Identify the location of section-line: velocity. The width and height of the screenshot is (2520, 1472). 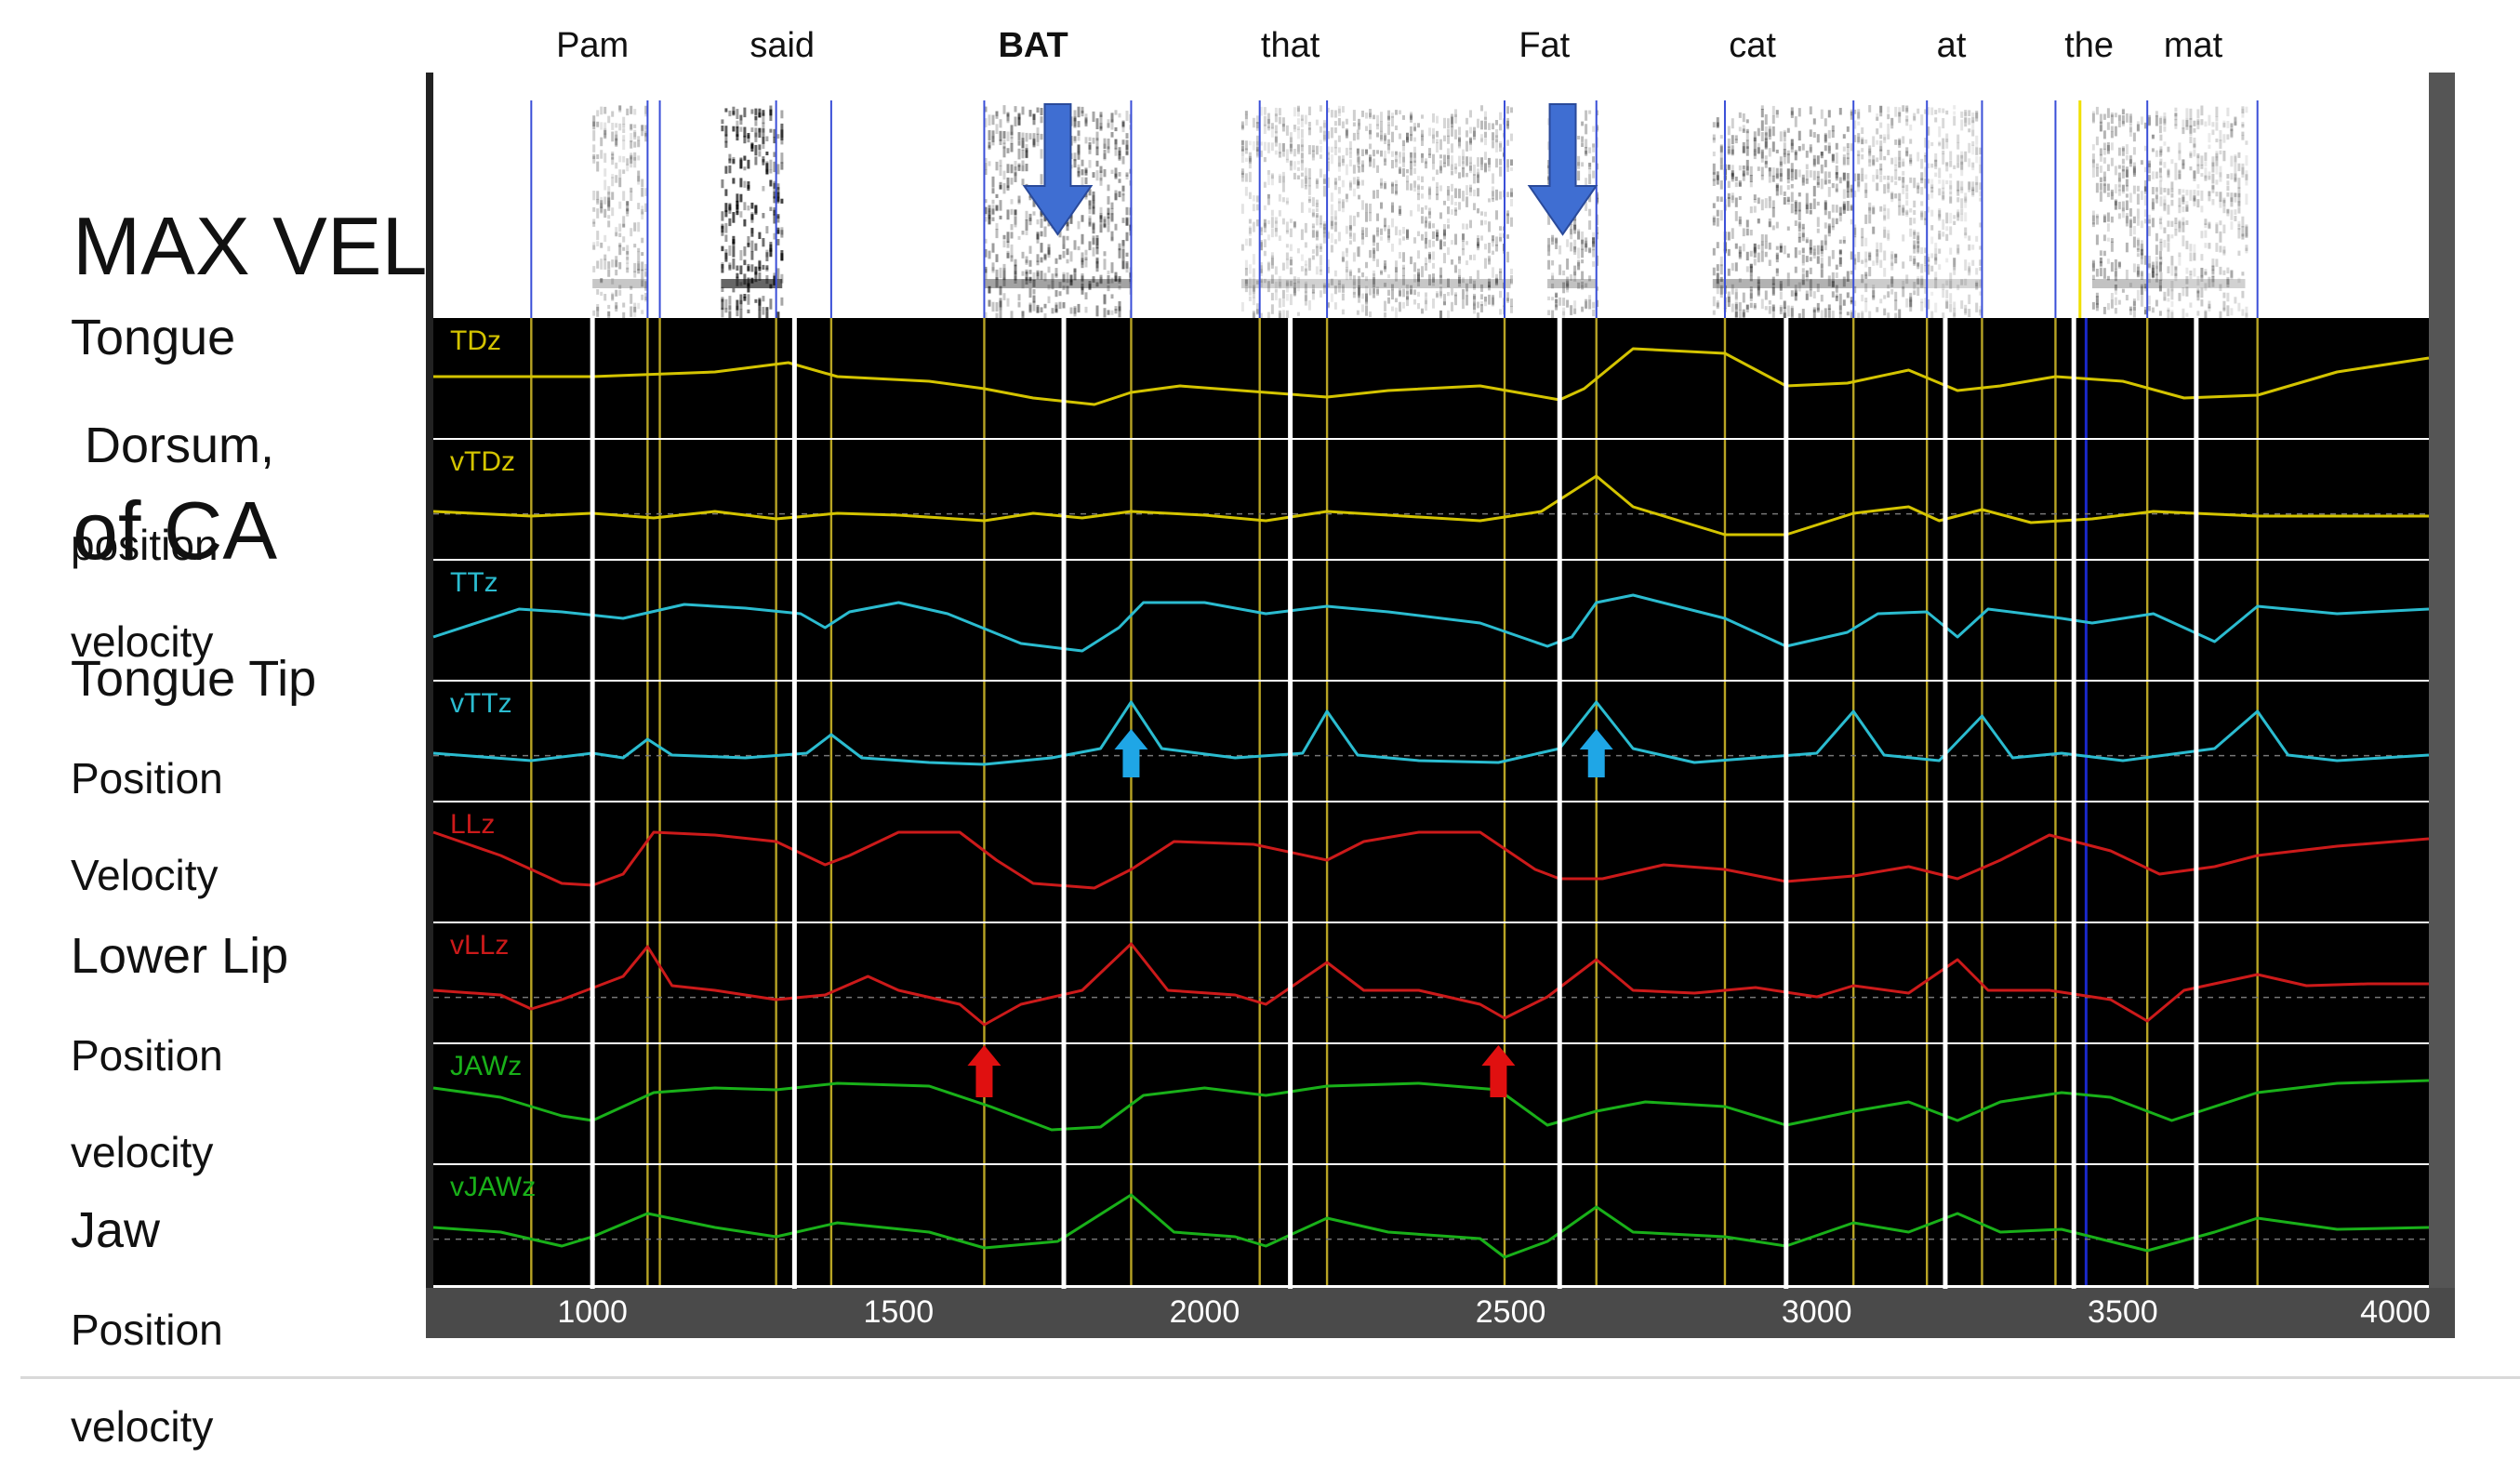
(142, 1426).